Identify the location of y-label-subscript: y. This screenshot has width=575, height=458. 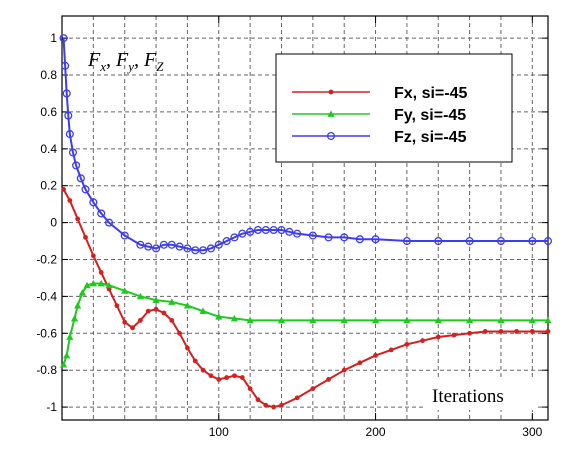
(130, 66).